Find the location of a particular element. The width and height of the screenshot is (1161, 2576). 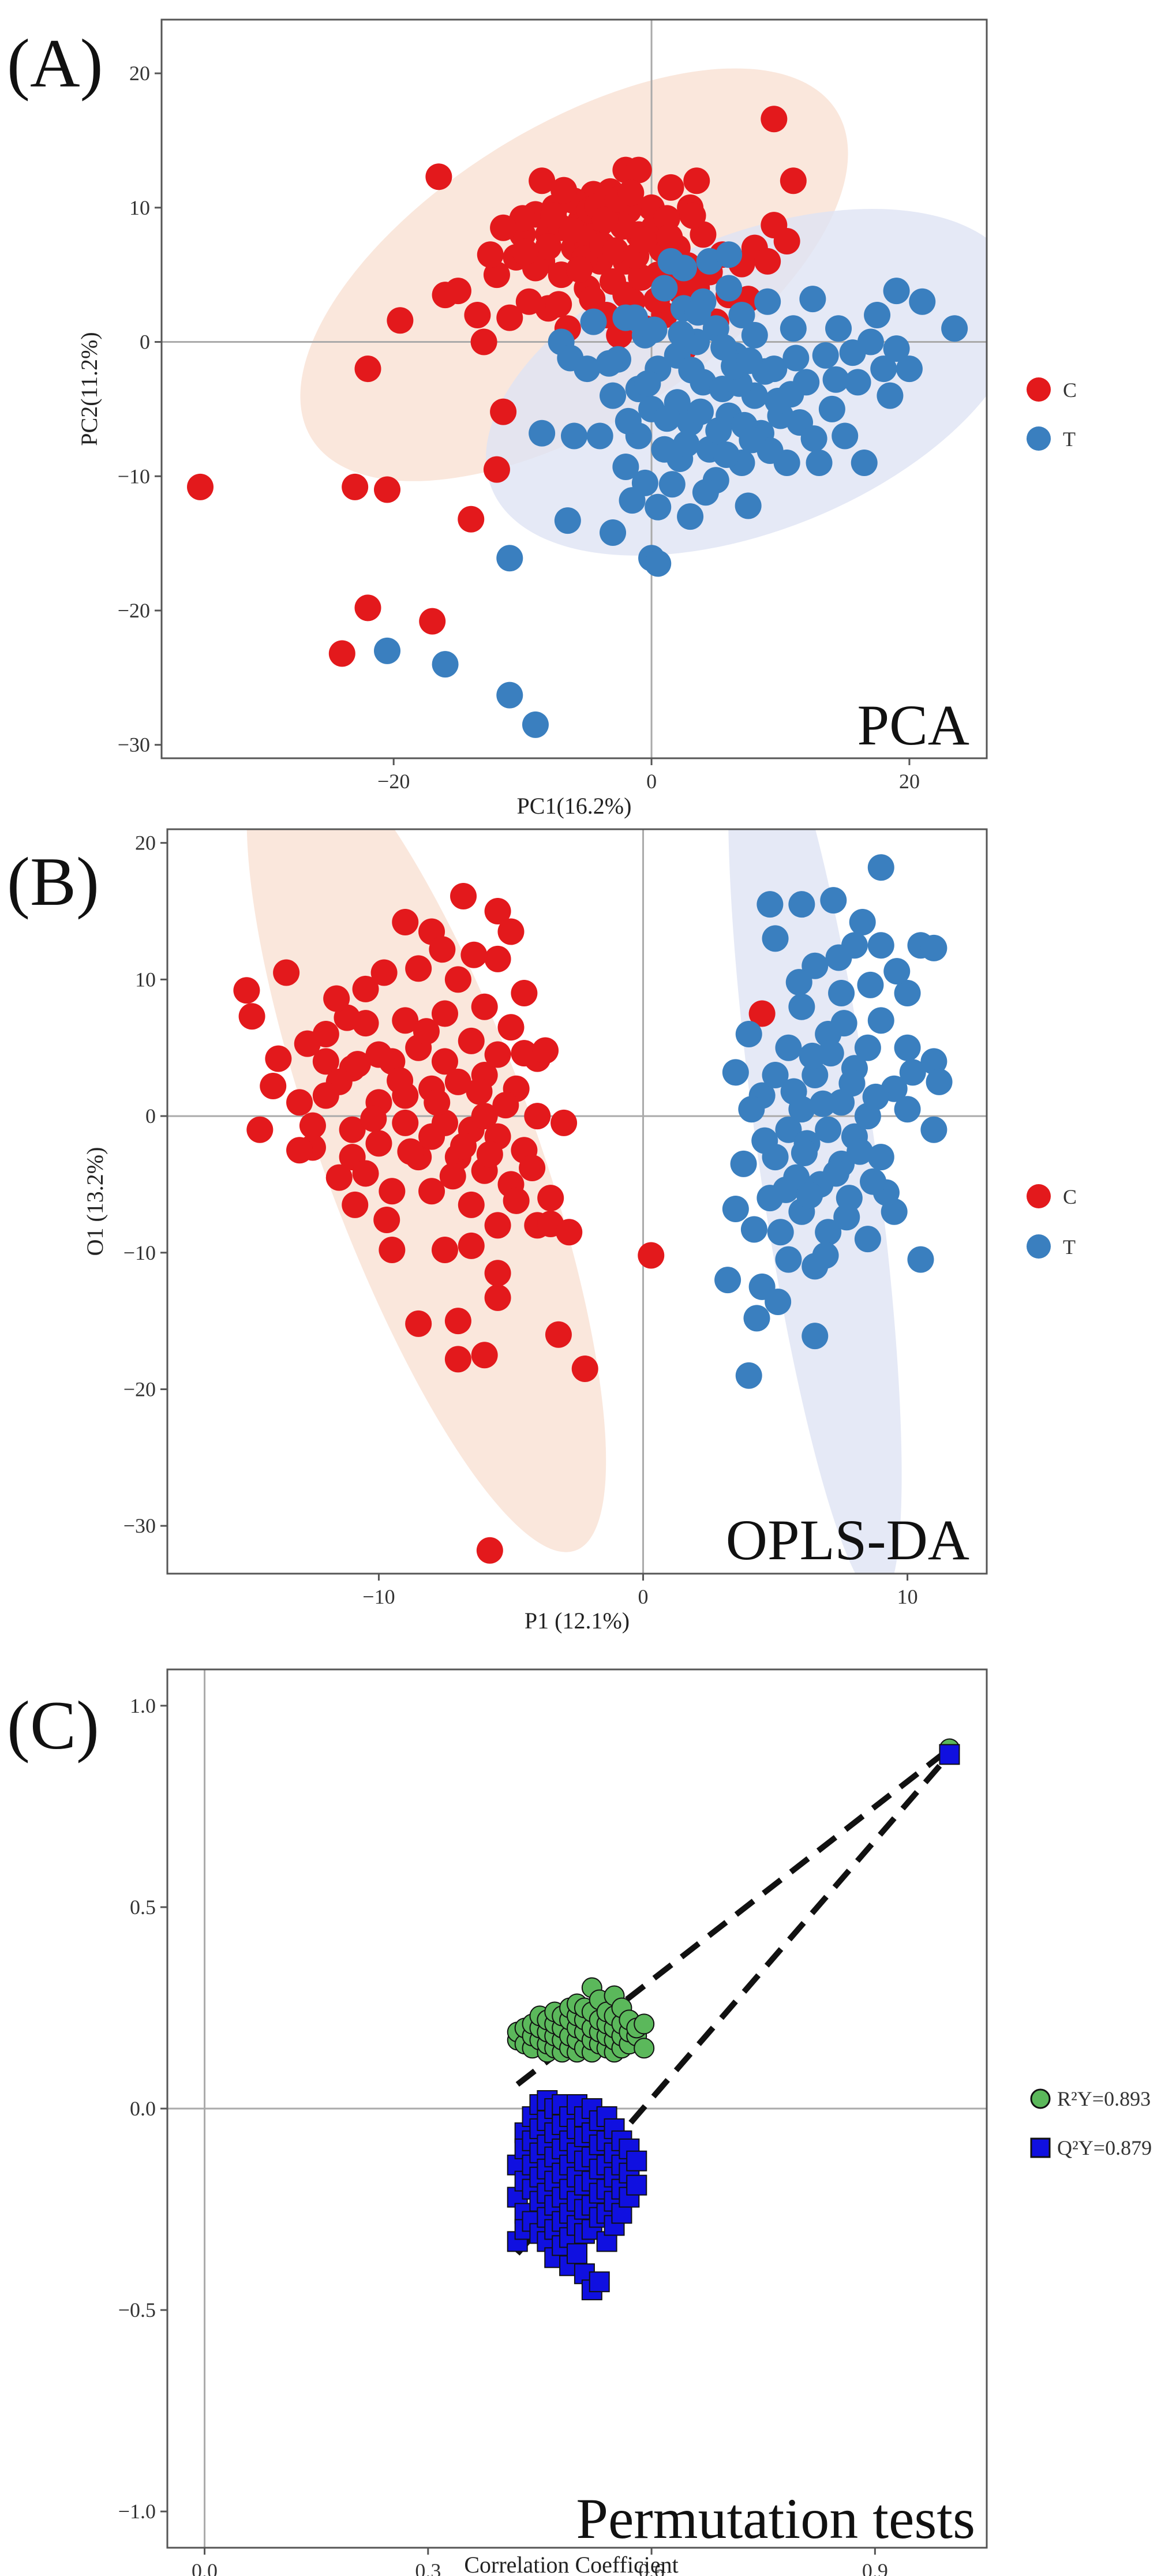

panel-c-point-q2y is located at coordinates (636, 2160).